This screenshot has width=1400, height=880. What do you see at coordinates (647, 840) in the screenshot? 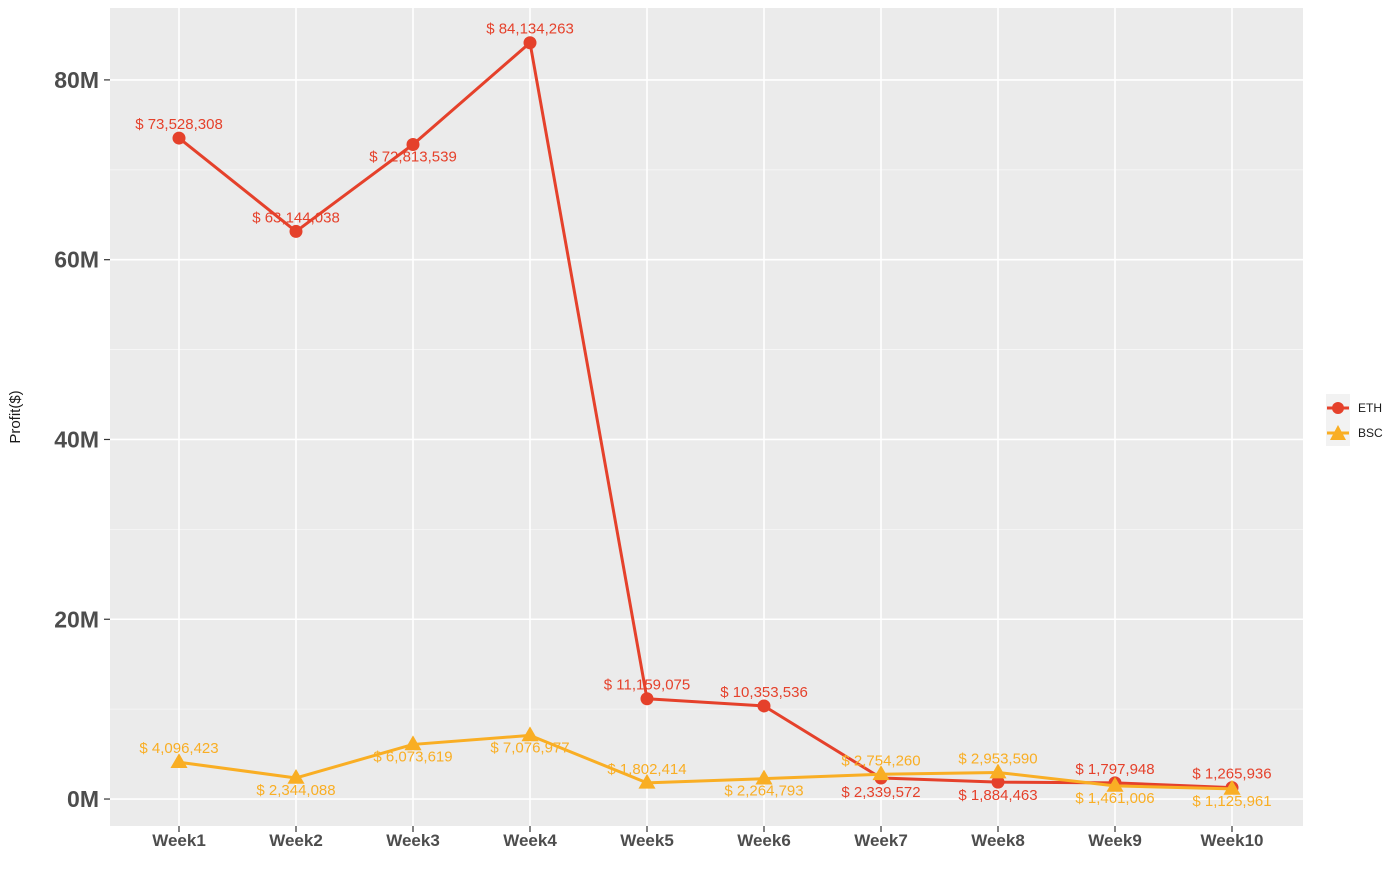
I see `x-tick-label: Week5` at bounding box center [647, 840].